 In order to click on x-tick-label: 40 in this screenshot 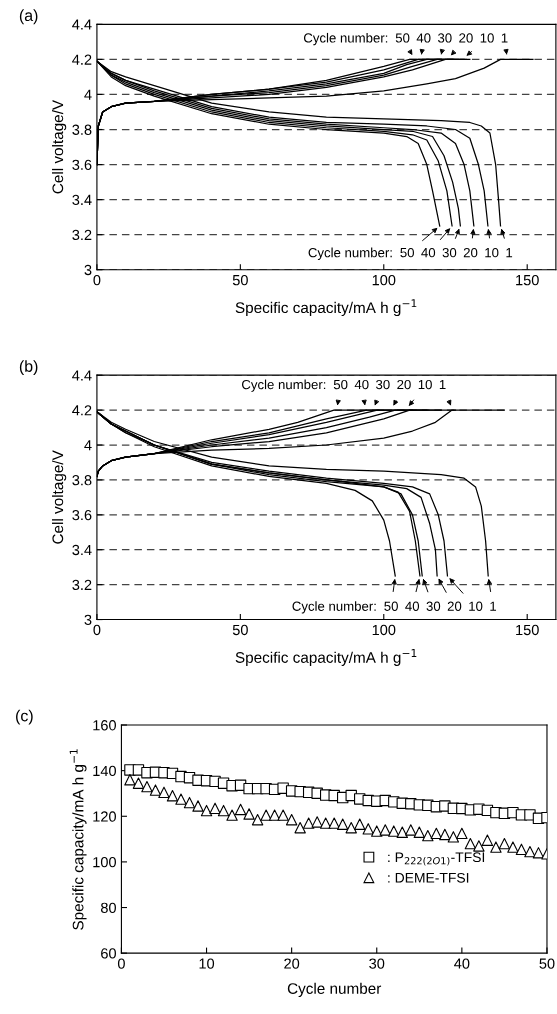, I will do `click(462, 963)`.